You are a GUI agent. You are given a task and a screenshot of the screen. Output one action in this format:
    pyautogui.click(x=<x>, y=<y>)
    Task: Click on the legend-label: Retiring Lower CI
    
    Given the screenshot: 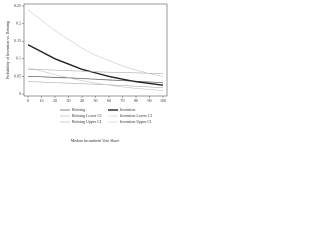 What is the action you would take?
    pyautogui.click(x=87, y=115)
    